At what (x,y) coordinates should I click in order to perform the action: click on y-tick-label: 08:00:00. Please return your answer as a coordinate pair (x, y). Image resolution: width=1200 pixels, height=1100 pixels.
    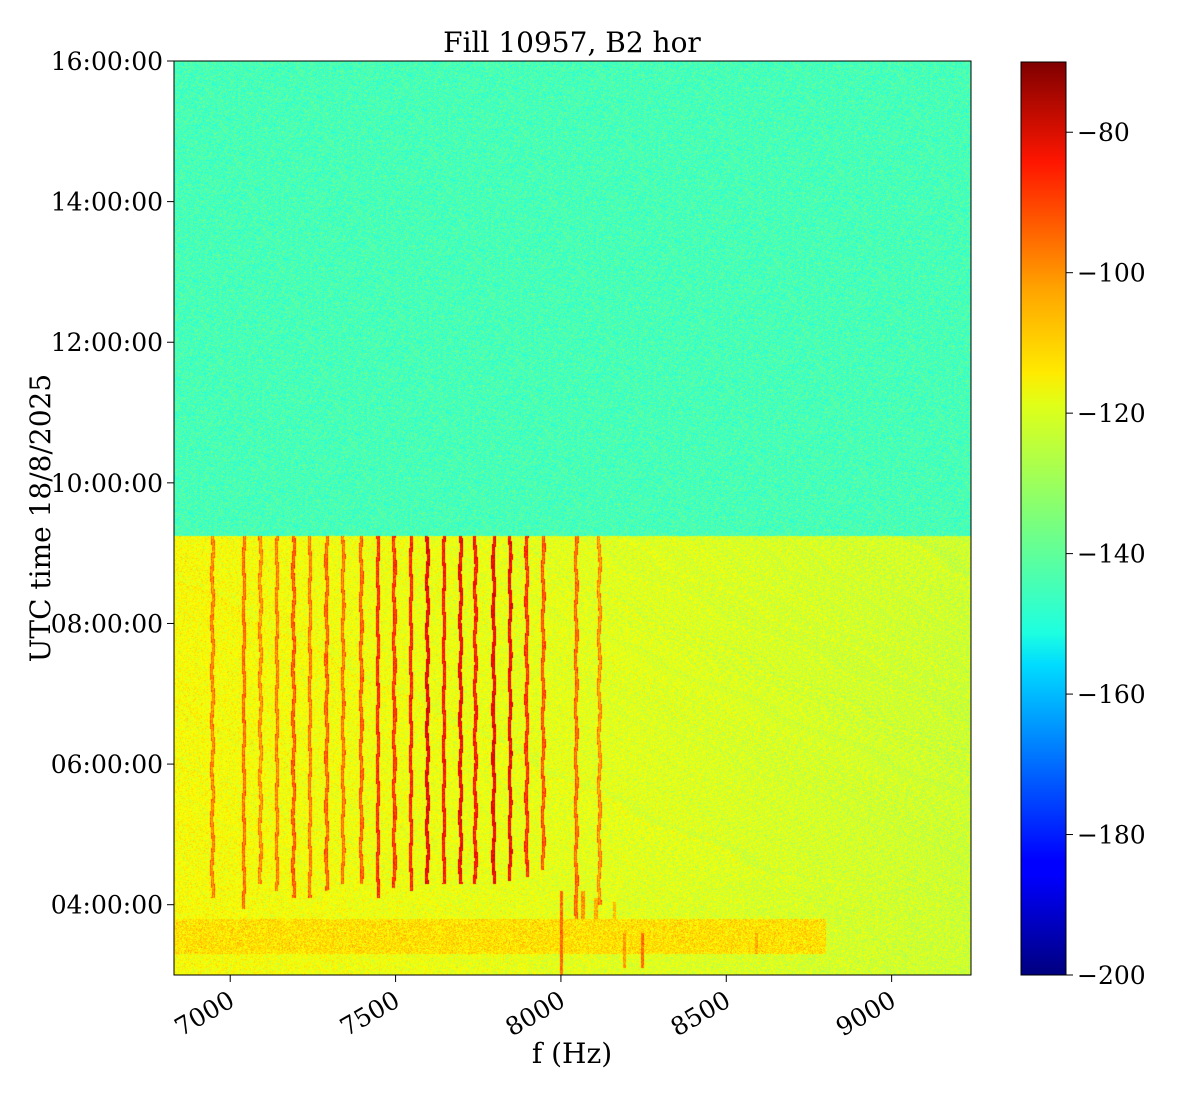
    Looking at the image, I should click on (107, 623).